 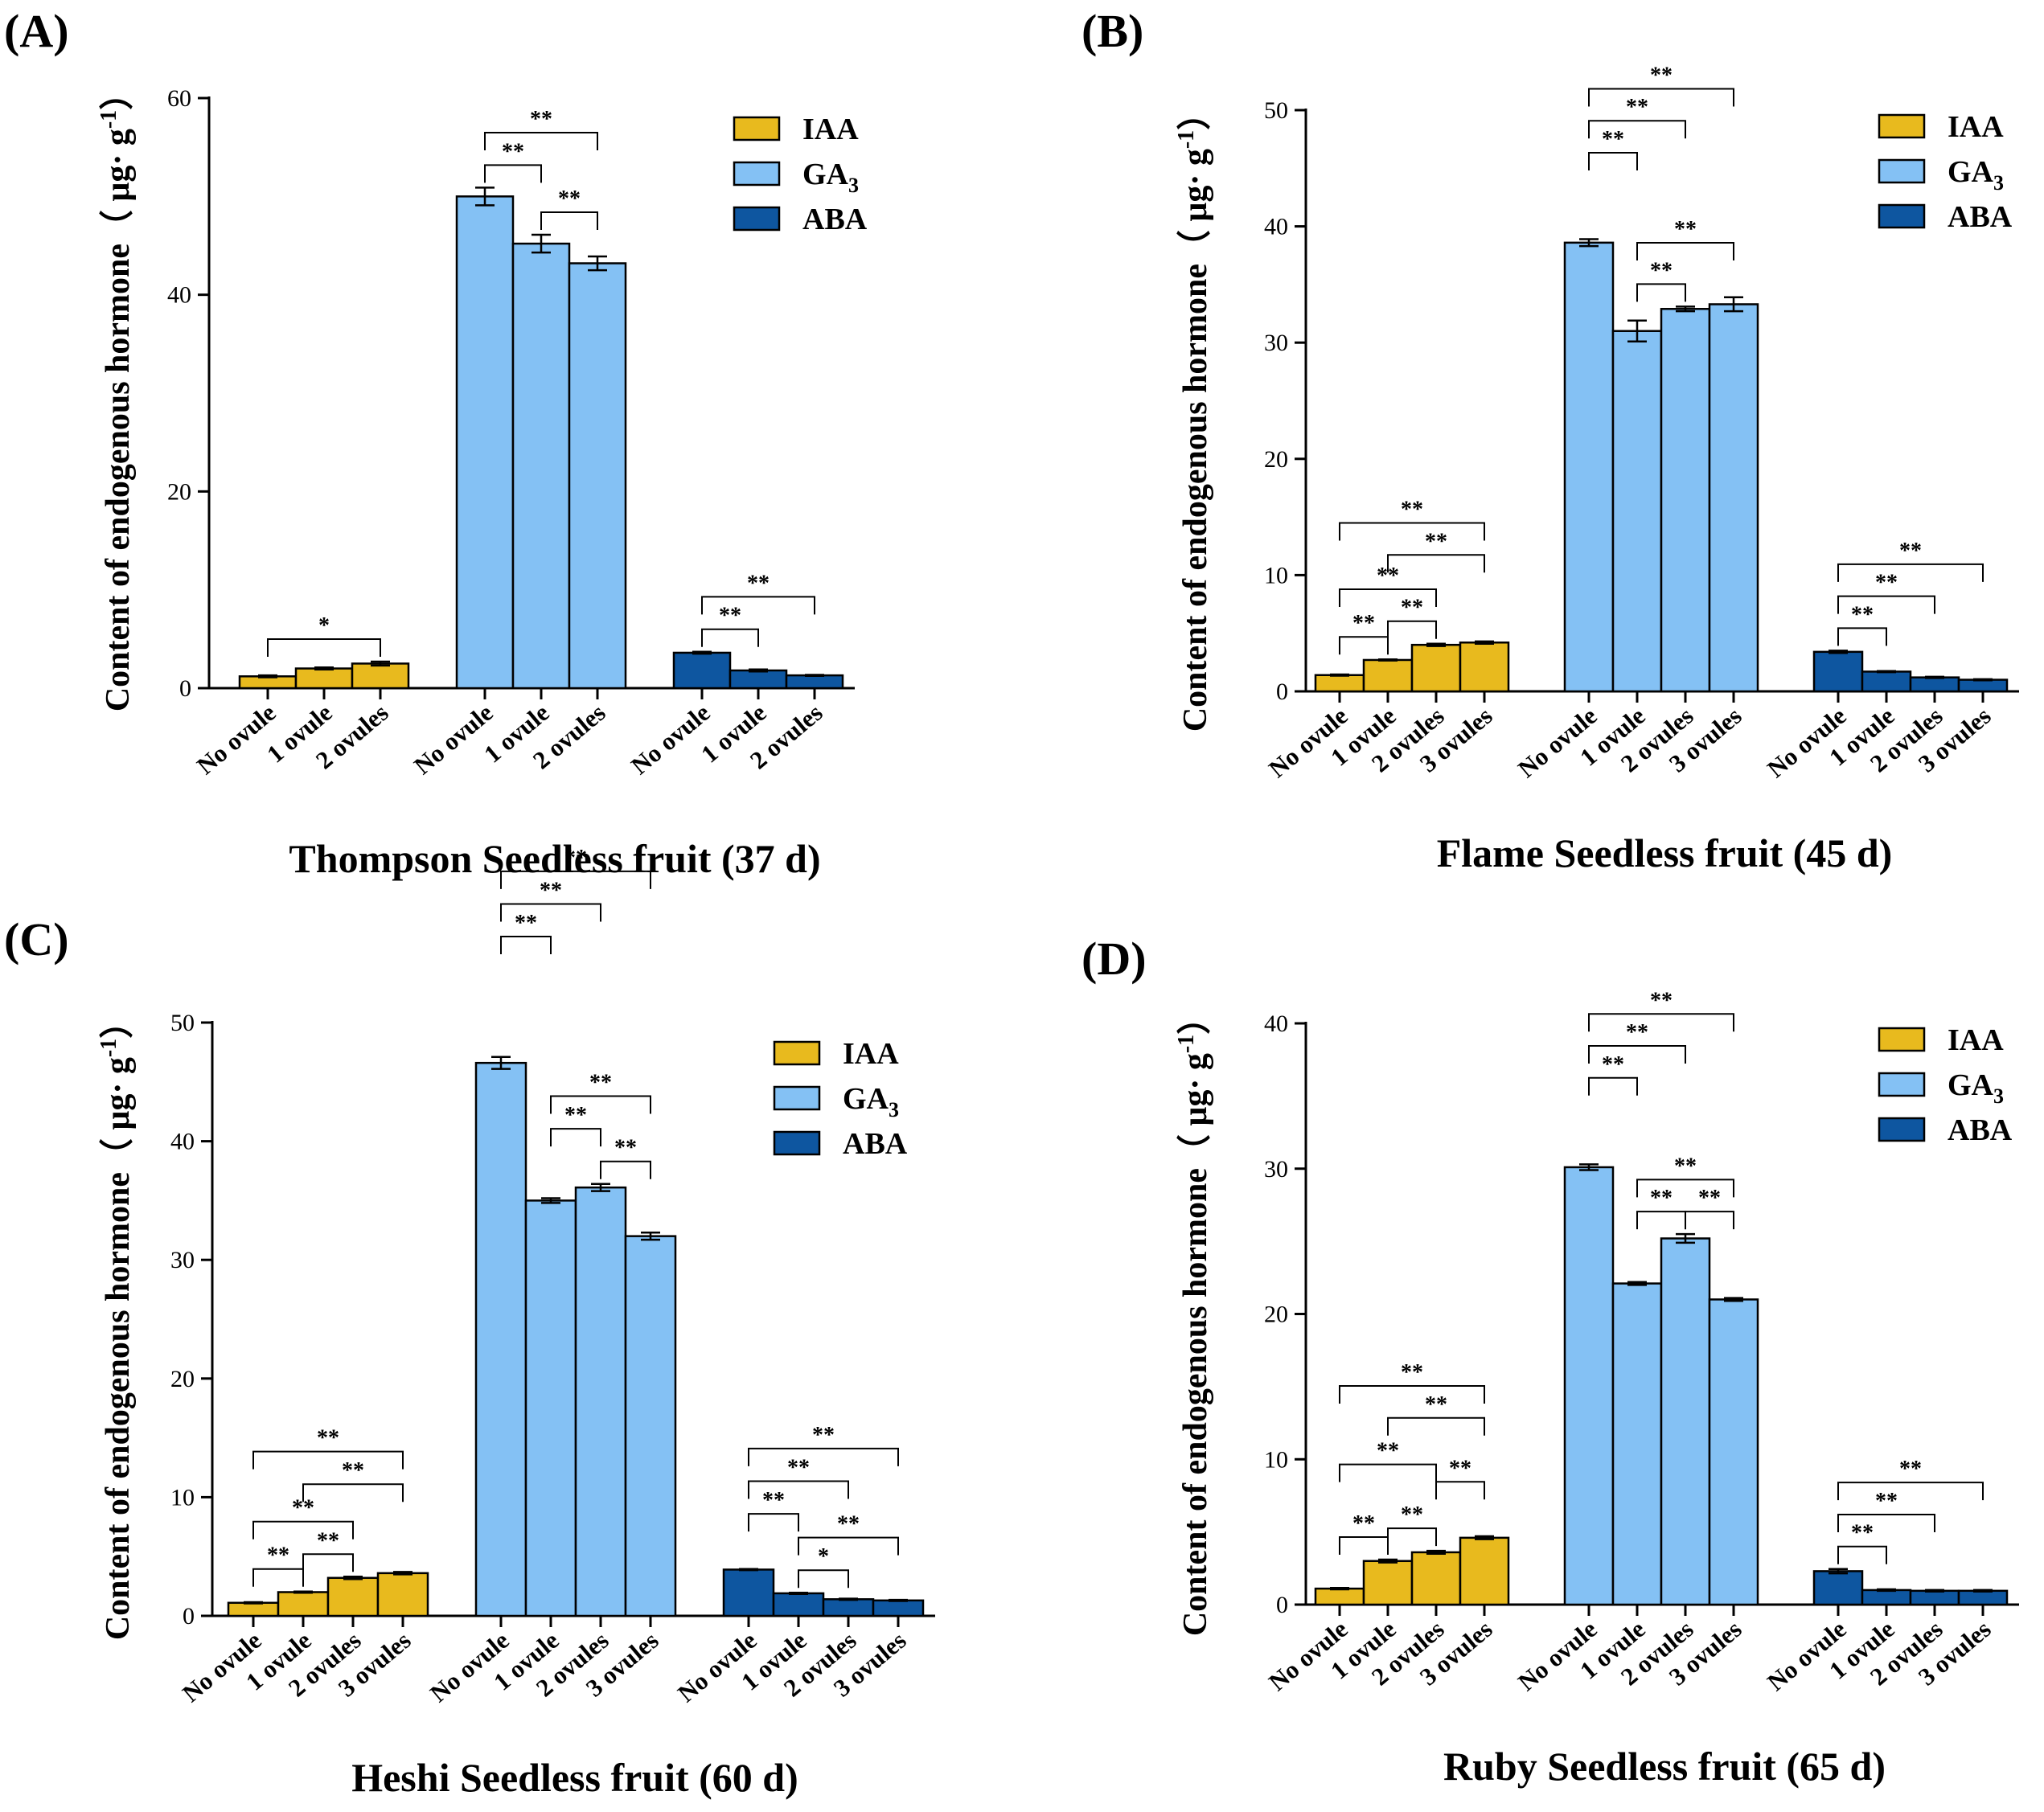 What do you see at coordinates (182, 1023) in the screenshot?
I see `y-tick-label: 50` at bounding box center [182, 1023].